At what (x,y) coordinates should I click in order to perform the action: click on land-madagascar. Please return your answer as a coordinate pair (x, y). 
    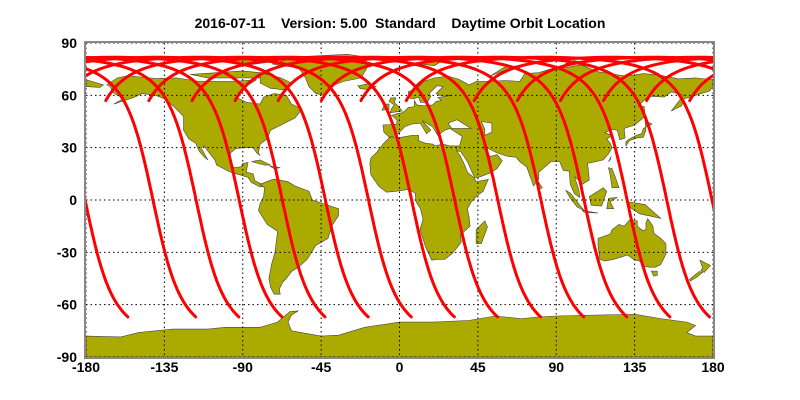
    Looking at the image, I should click on (481, 232).